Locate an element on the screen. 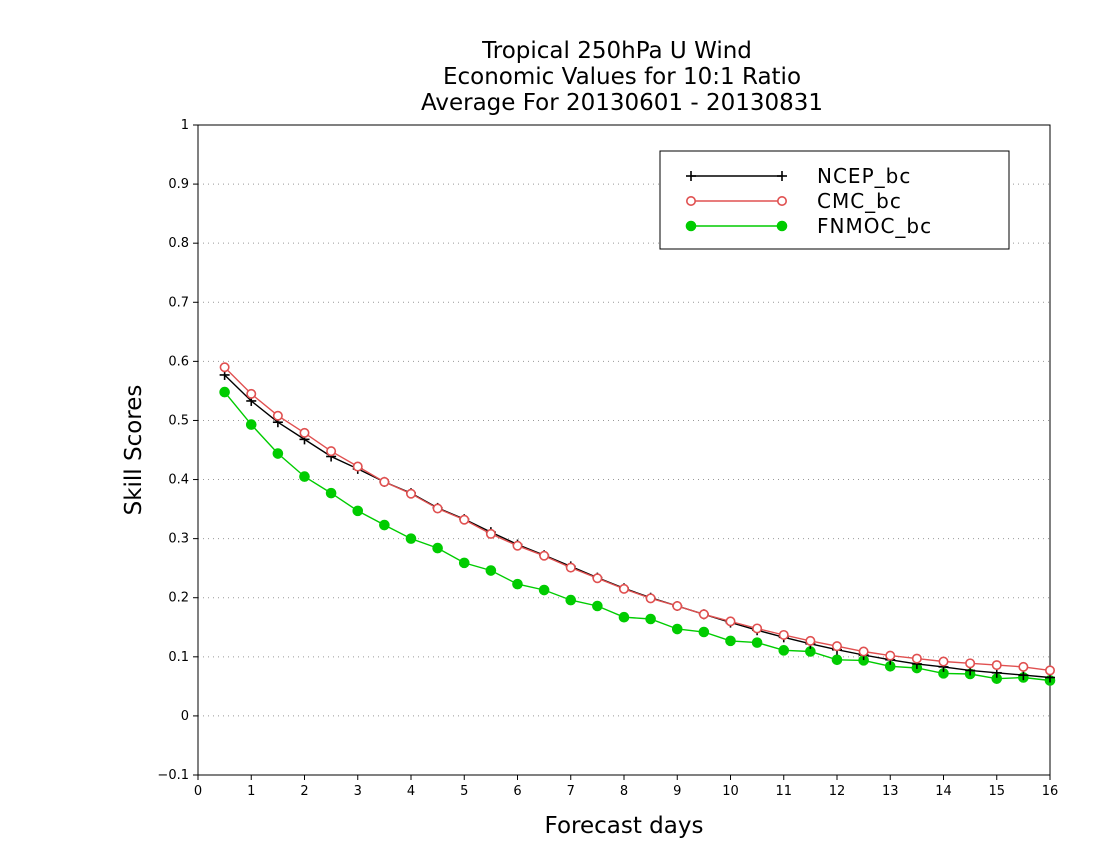 This screenshot has height=850, width=1100. legend-marker-start-ncep-bc is located at coordinates (691, 176).